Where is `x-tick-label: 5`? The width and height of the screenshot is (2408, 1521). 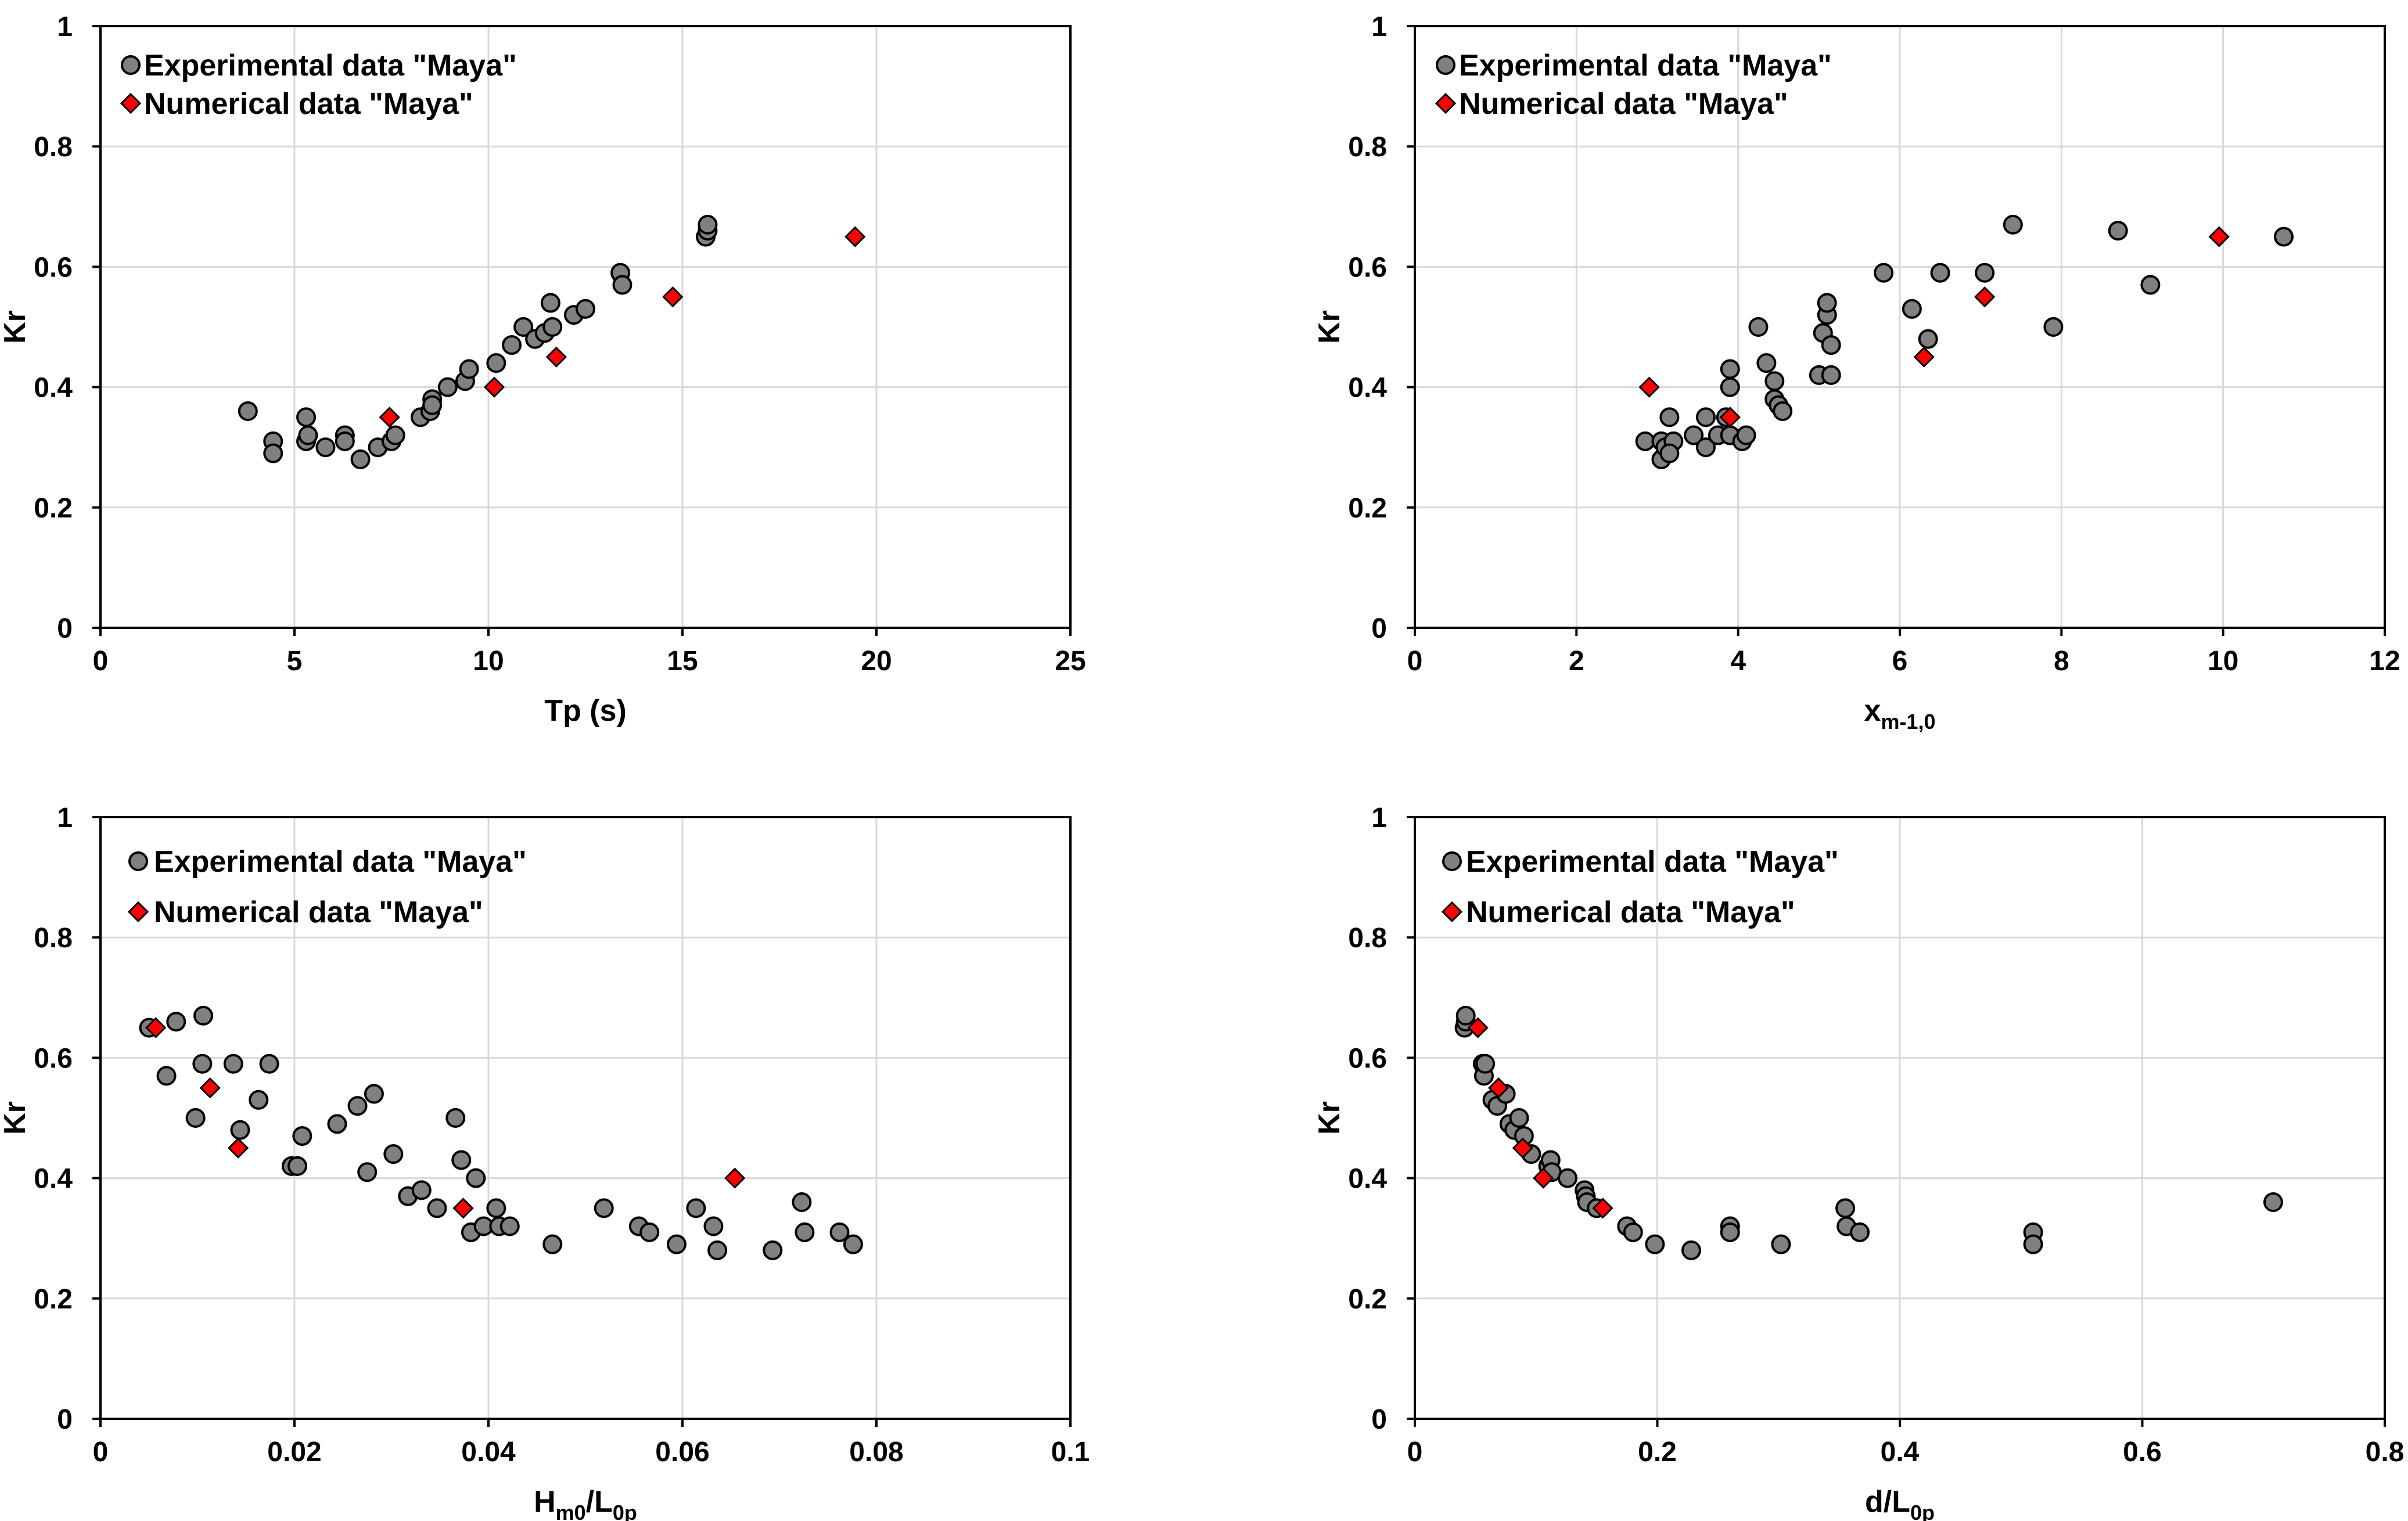 x-tick-label: 5 is located at coordinates (295, 662).